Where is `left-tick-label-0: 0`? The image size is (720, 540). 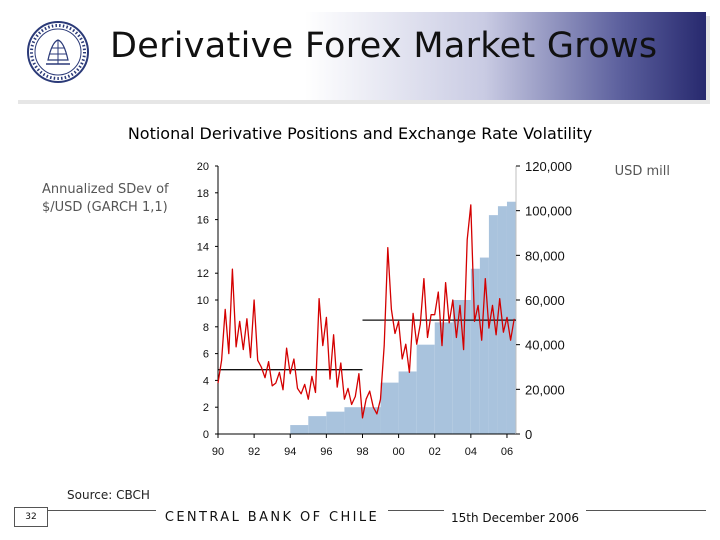 left-tick-label-0: 0 is located at coordinates (206, 435).